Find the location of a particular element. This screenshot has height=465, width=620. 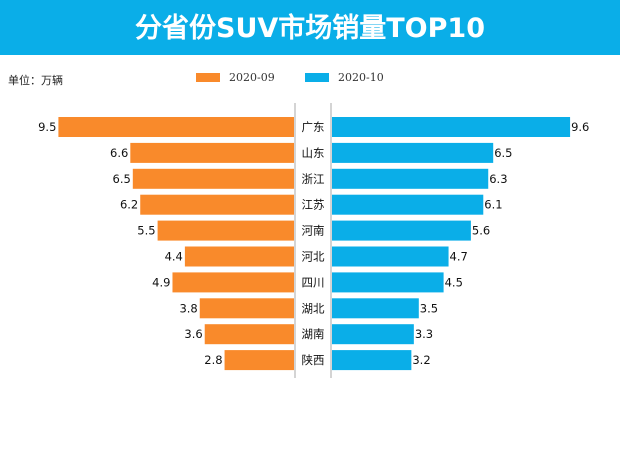

data-label-series2-5: 4.7 is located at coordinates (459, 257).